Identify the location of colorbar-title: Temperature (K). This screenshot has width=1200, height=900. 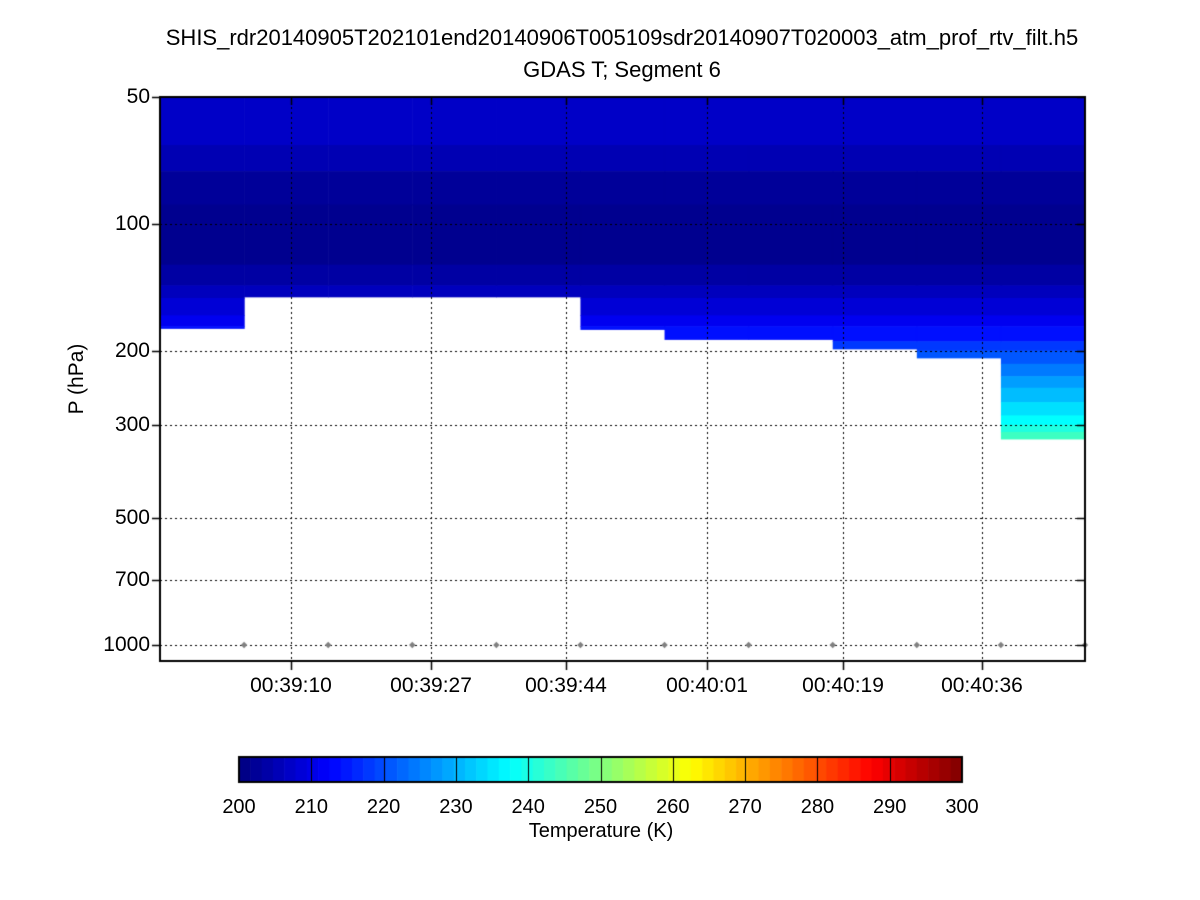
(601, 831).